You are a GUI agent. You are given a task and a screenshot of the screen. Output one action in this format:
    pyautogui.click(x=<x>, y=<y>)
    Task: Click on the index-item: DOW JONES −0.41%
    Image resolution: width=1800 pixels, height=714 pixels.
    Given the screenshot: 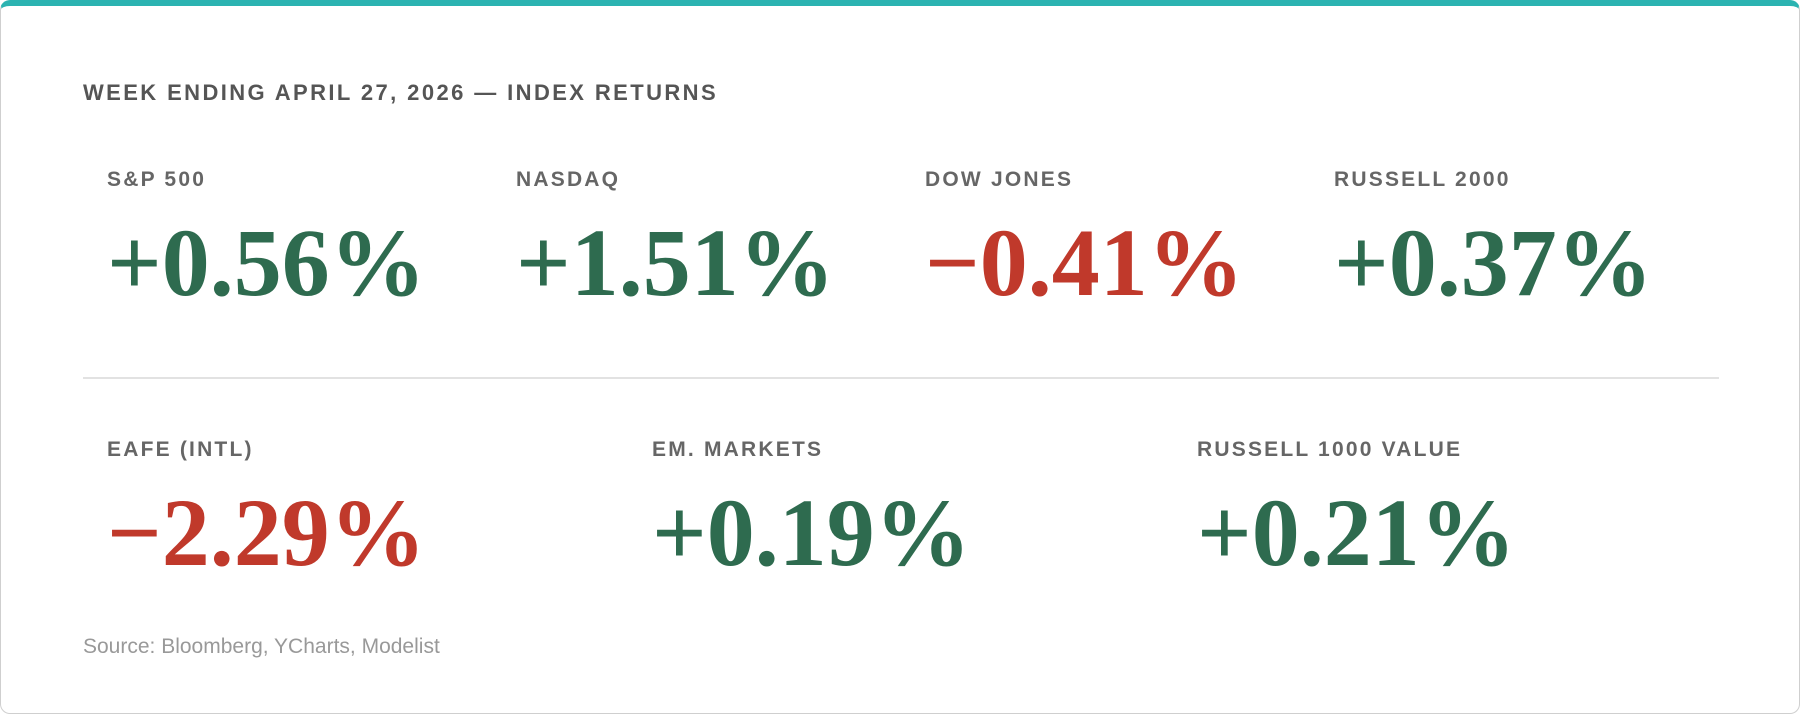 What is the action you would take?
    pyautogui.click(x=1129, y=243)
    